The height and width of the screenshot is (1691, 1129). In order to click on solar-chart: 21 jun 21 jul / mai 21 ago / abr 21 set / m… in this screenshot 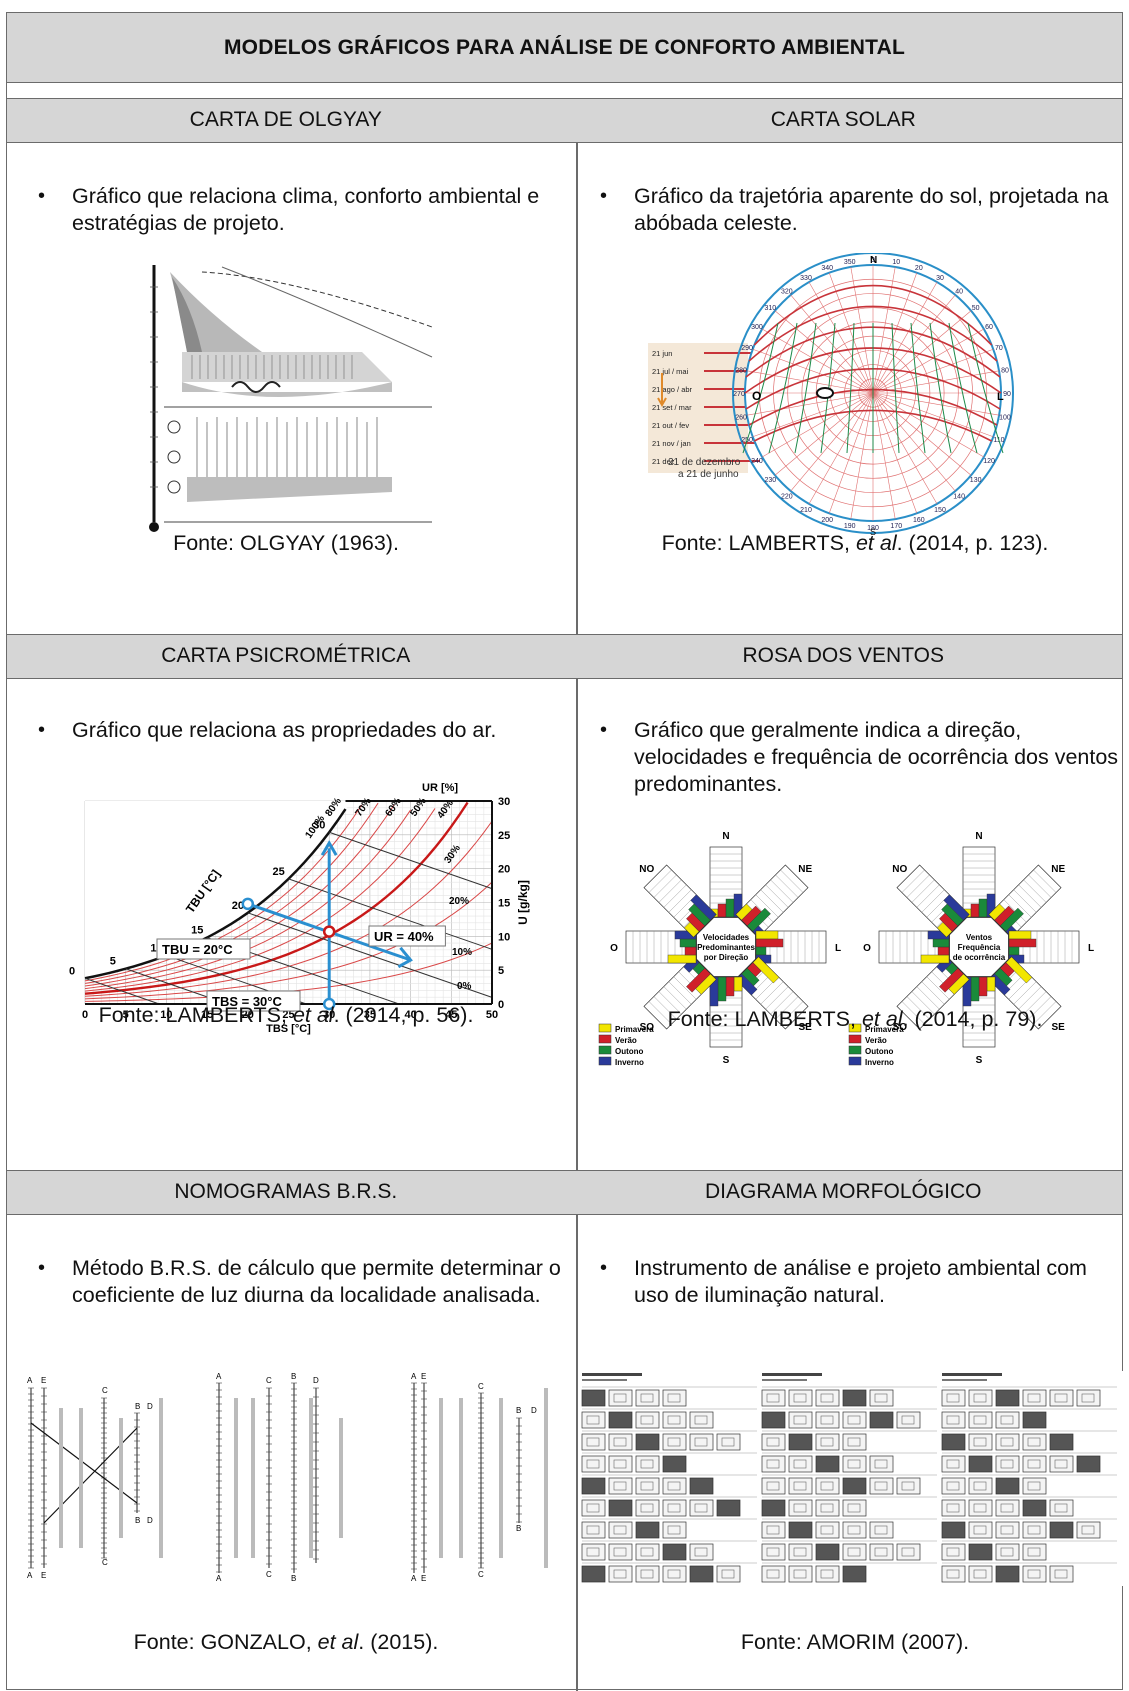, I will do `click(831, 395)`.